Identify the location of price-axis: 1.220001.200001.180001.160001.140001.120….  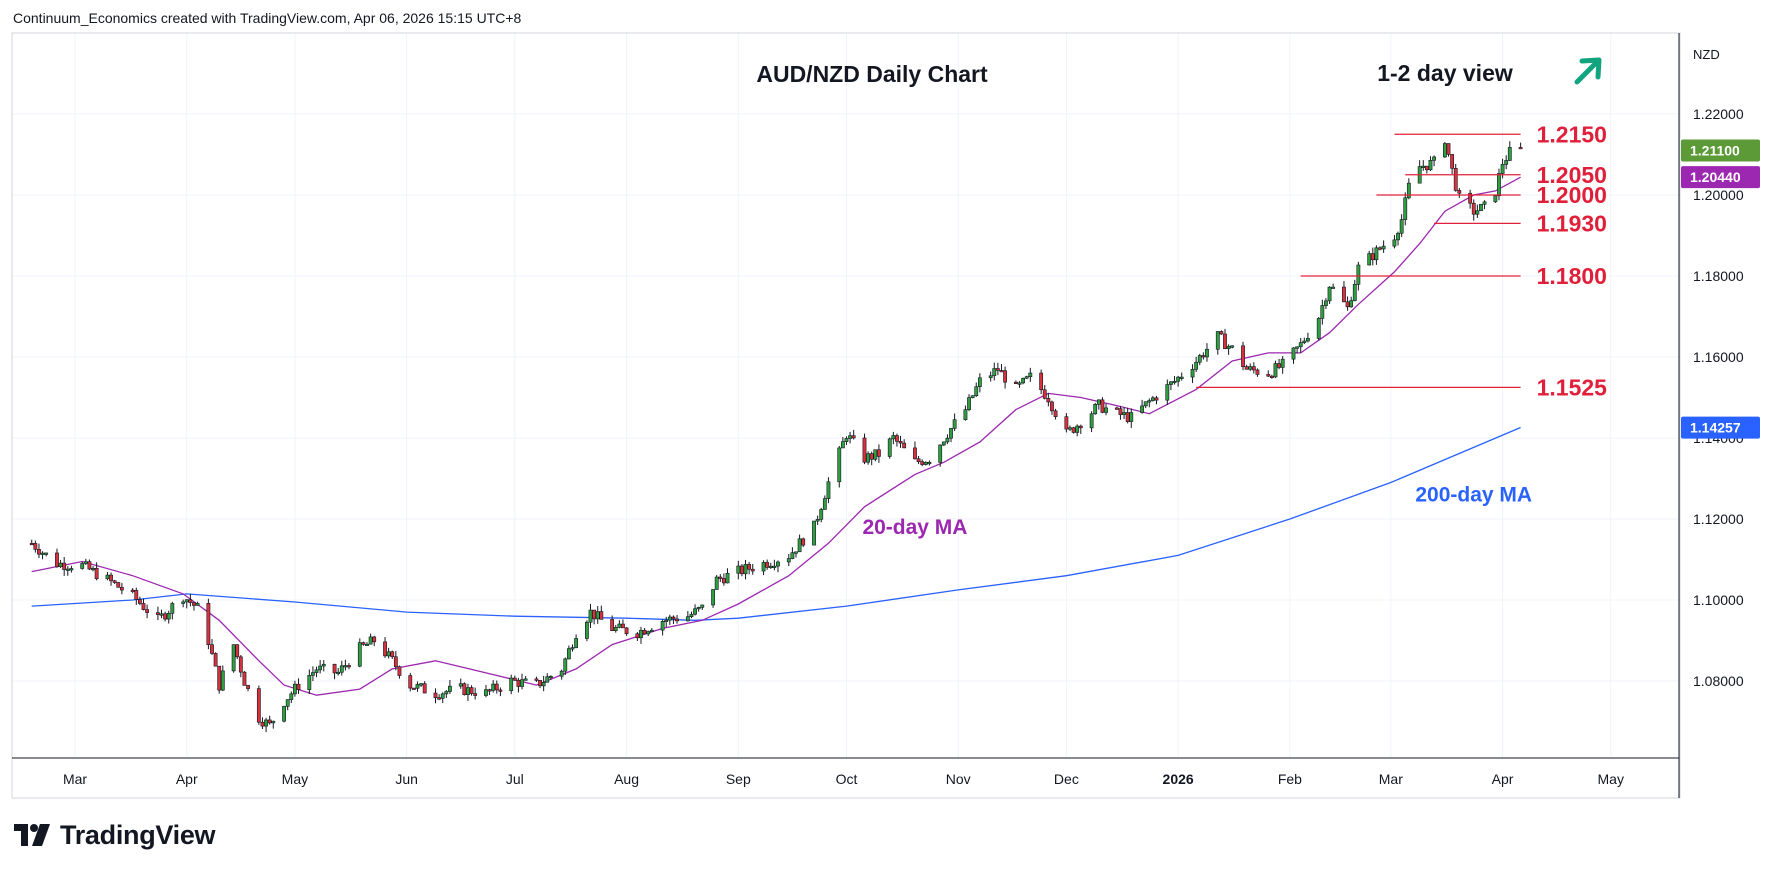
(1718, 397).